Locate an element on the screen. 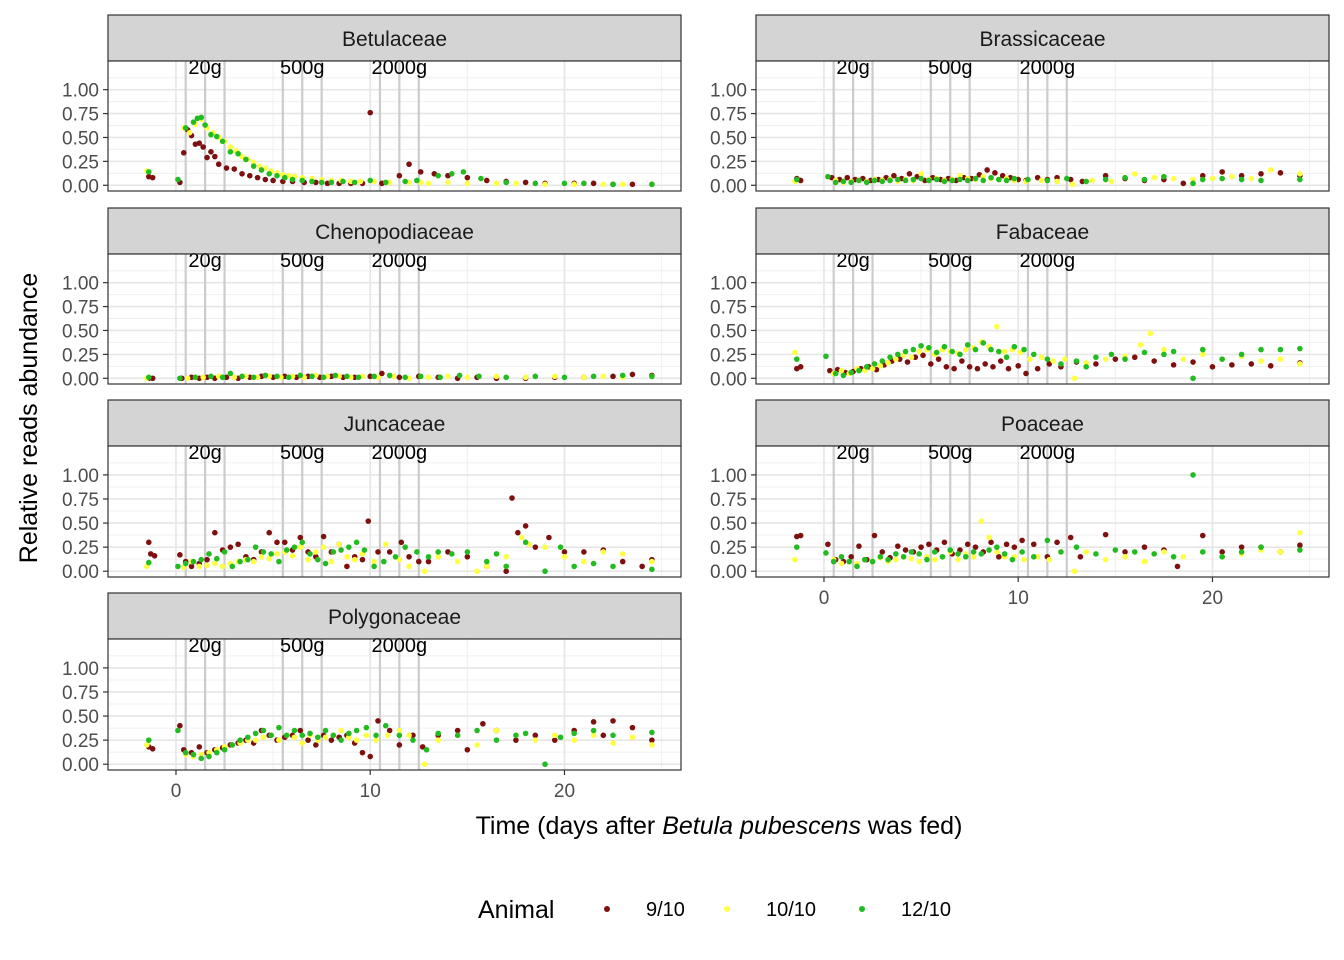 This screenshot has width=1344, height=960. dose-label: 20g is located at coordinates (204, 261).